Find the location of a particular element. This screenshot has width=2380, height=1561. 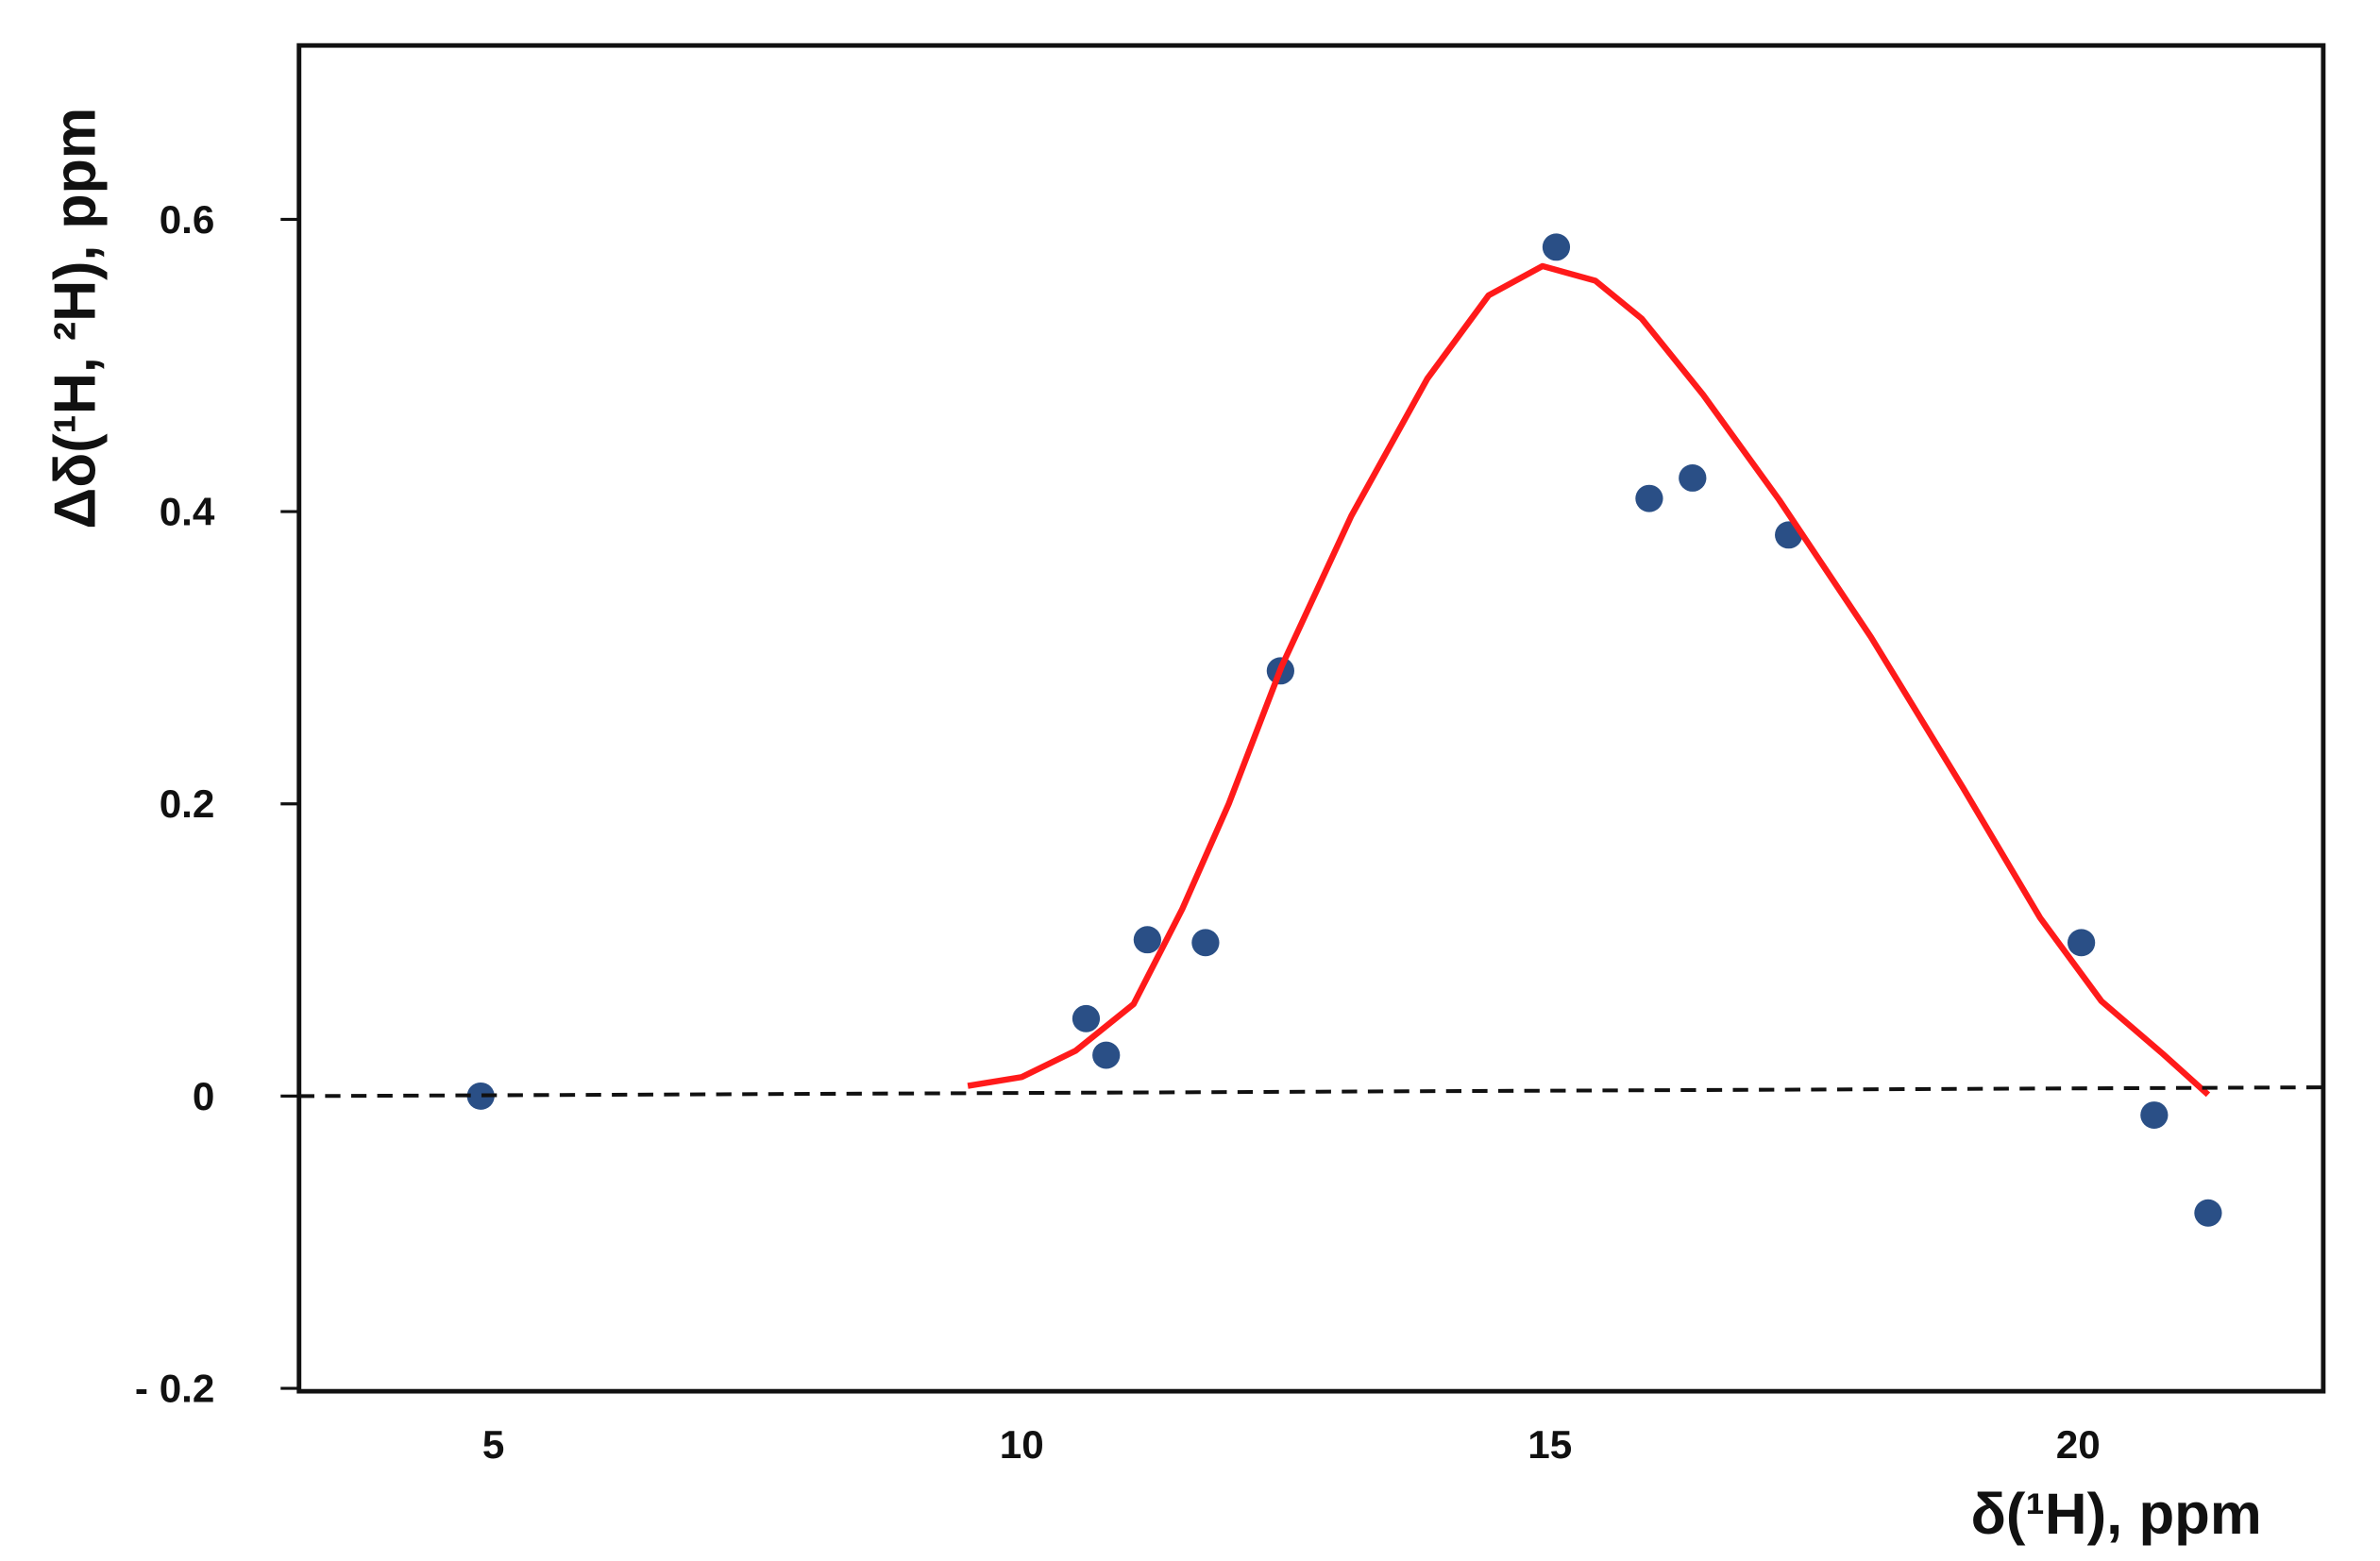

baseline is located at coordinates (1310, 1092).